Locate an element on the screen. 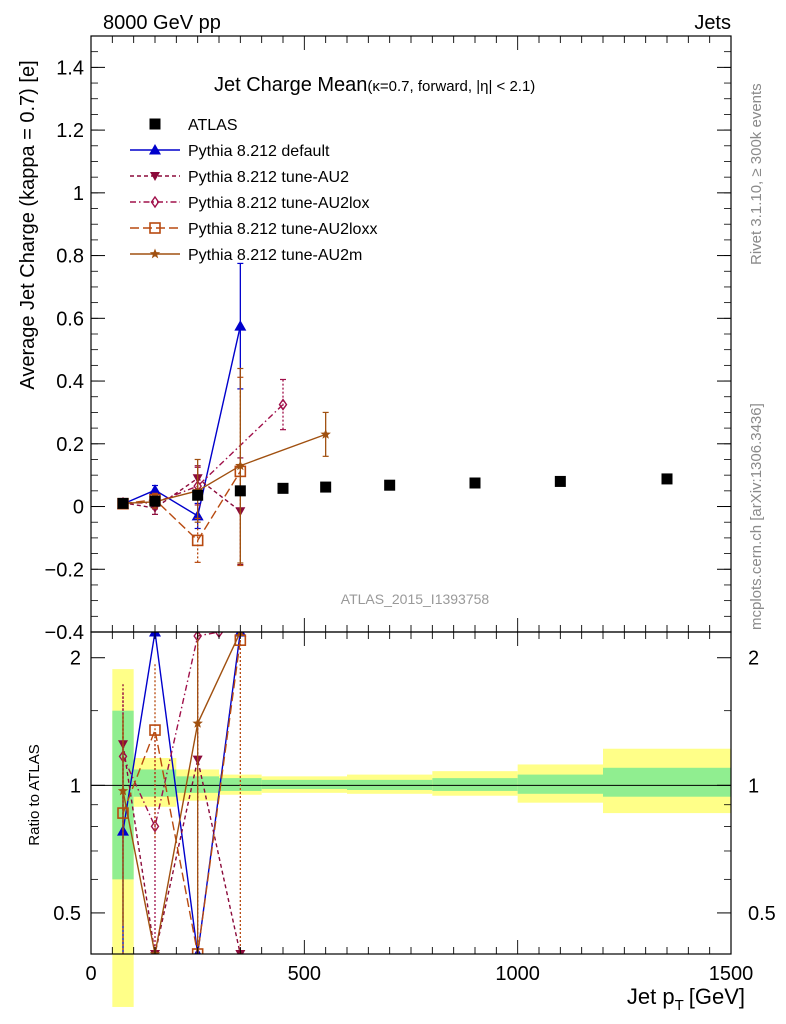 The height and width of the screenshot is (1024, 786). ratio-series-au2m is located at coordinates (180, 793).